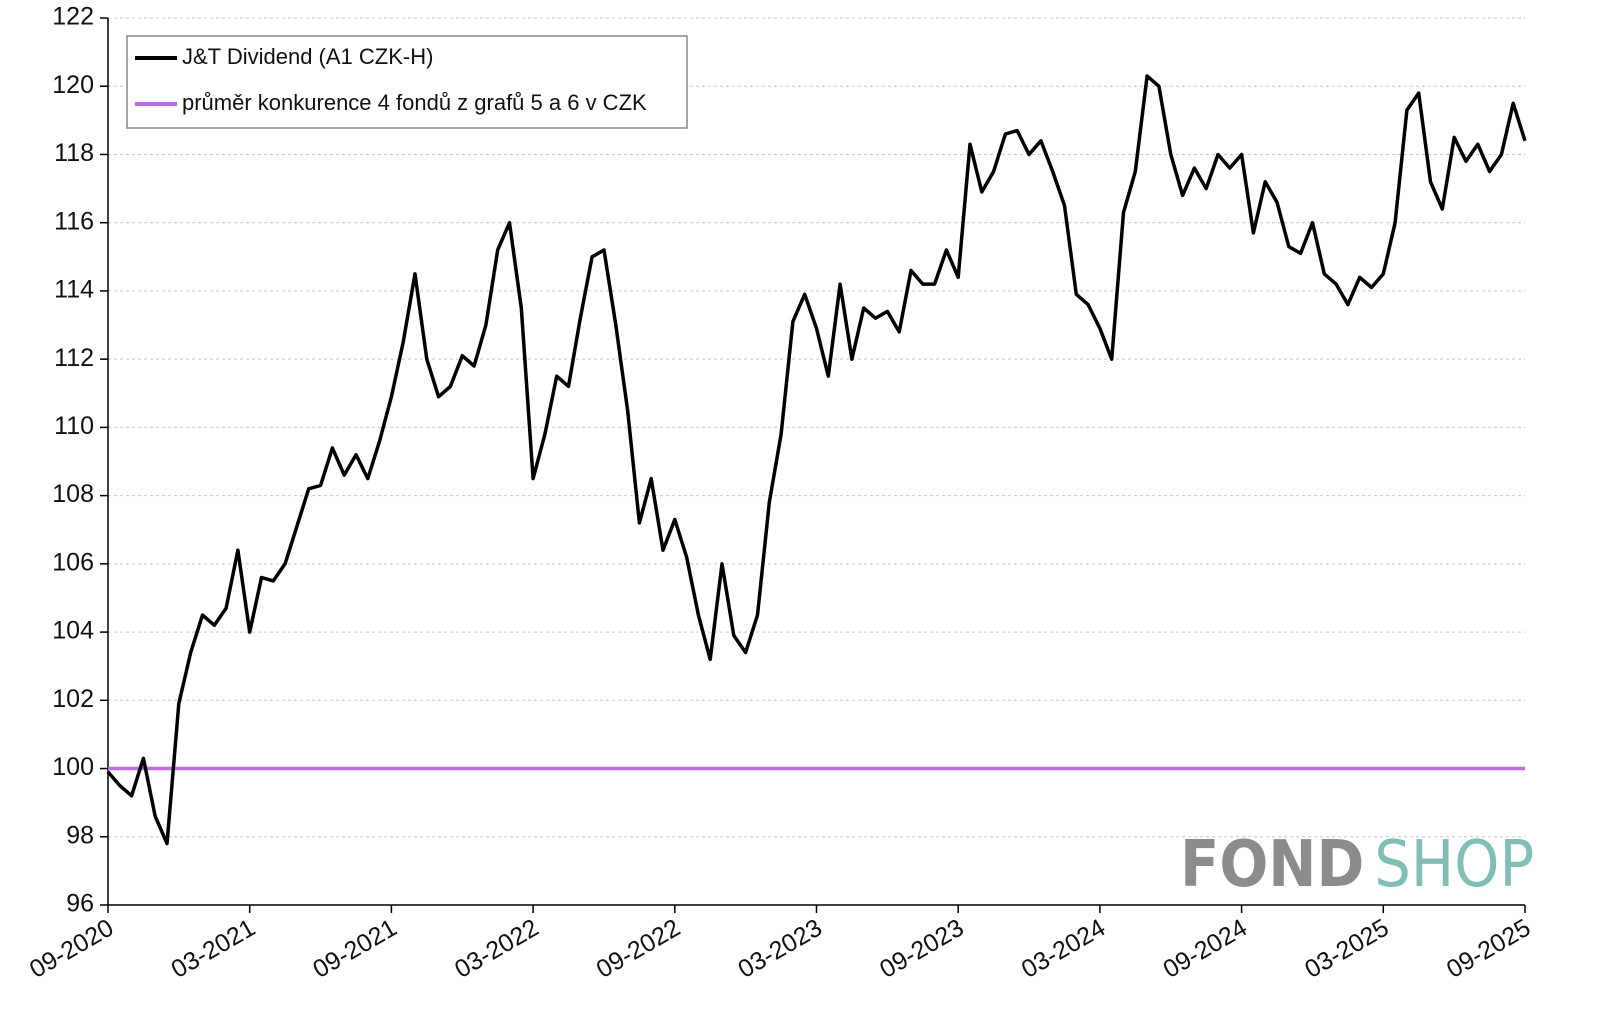  Describe the element at coordinates (307, 56) in the screenshot. I see `legend-label: J&T Dividend (A1 CZK-H)` at that location.